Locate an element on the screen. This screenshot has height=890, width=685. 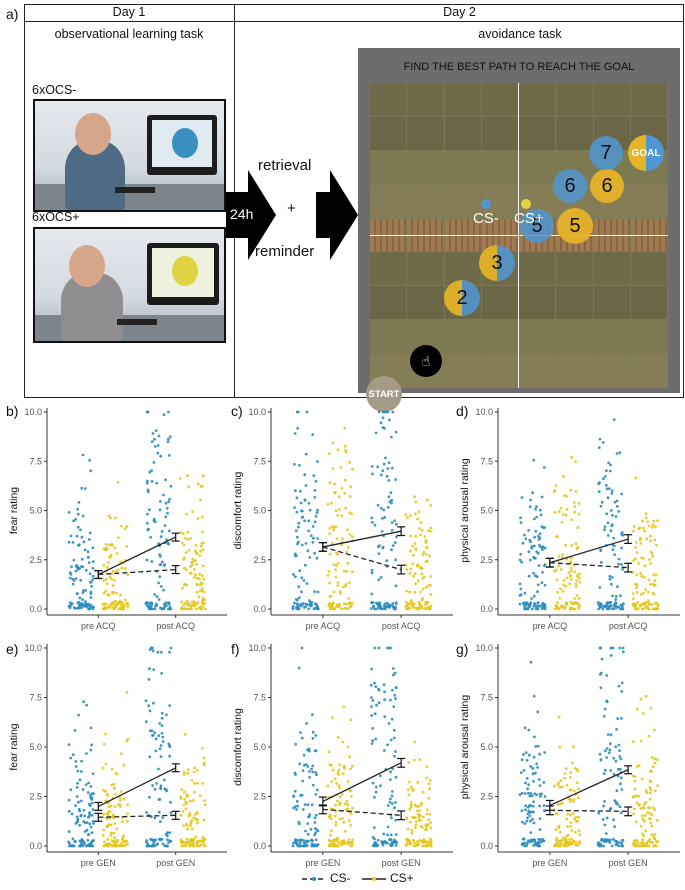
mean-line-CS+ is located at coordinates (362, 558).